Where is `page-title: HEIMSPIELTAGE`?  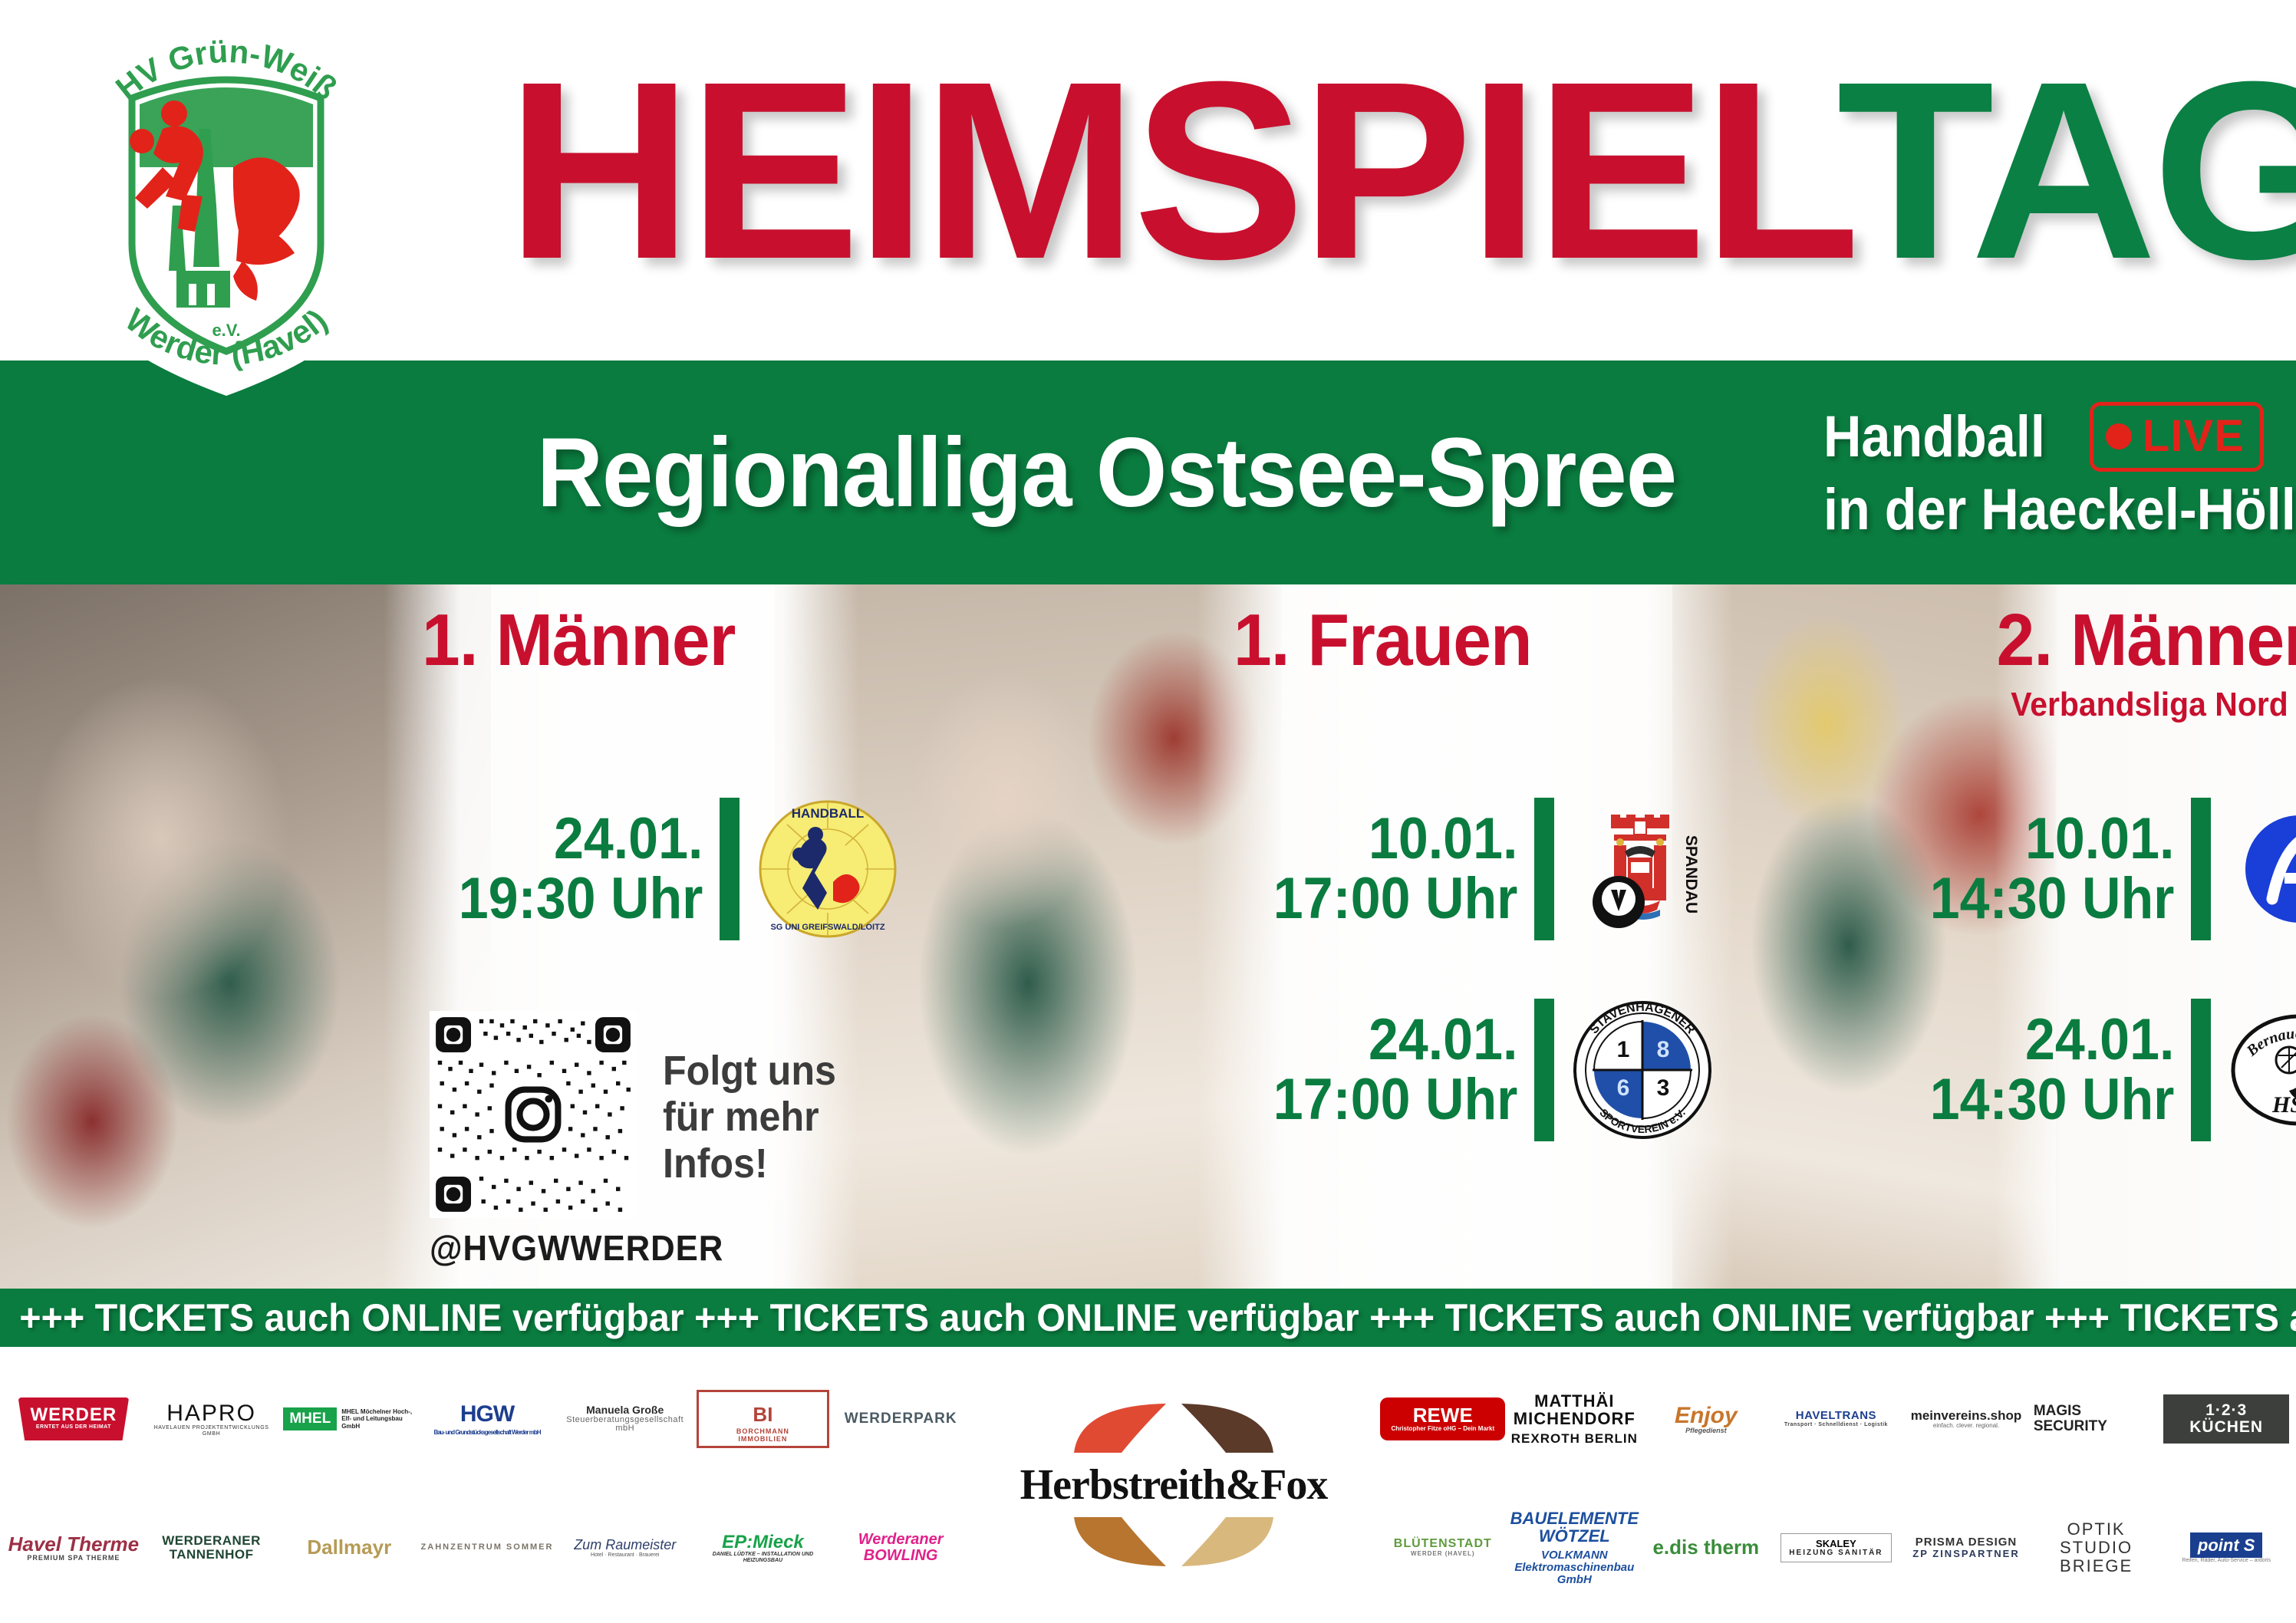 page-title: HEIMSPIELTAGE is located at coordinates (1401, 171).